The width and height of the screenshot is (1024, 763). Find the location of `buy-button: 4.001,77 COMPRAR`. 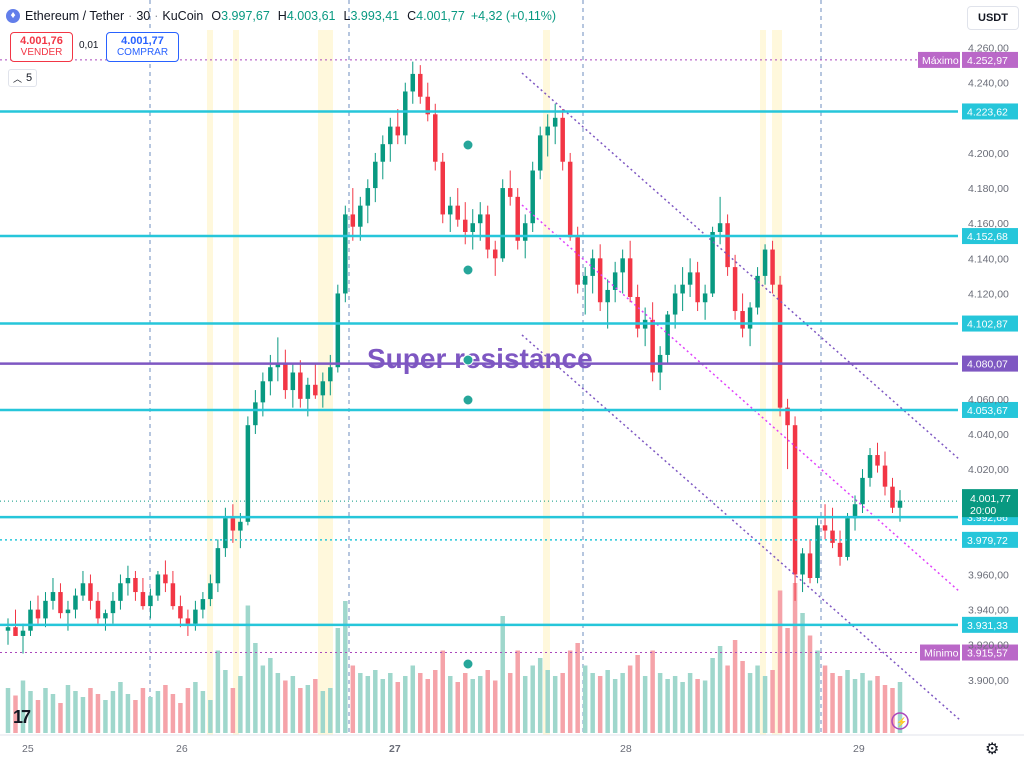

buy-button: 4.001,77 COMPRAR is located at coordinates (142, 47).